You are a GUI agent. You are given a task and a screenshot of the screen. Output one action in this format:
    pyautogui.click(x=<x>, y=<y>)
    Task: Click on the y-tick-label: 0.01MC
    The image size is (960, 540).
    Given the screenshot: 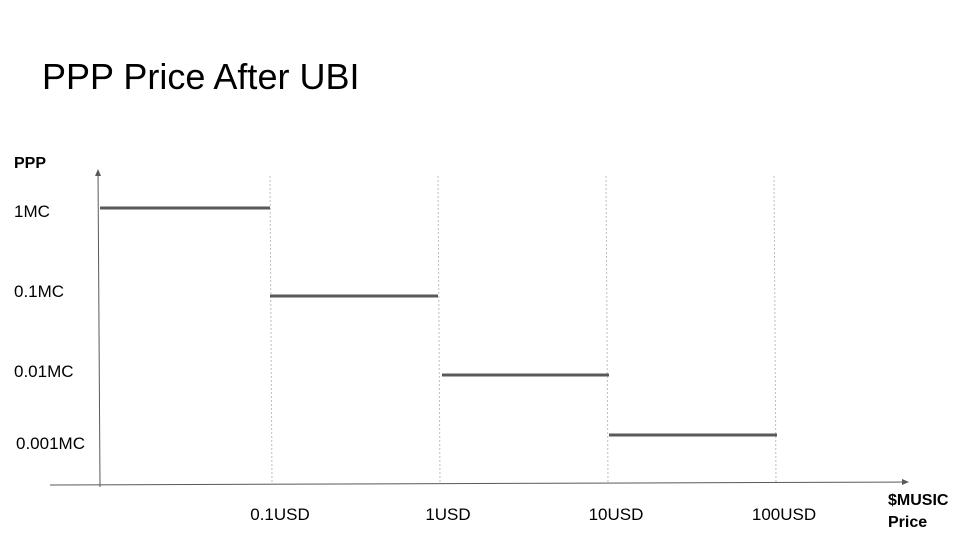 What is the action you would take?
    pyautogui.click(x=44, y=371)
    